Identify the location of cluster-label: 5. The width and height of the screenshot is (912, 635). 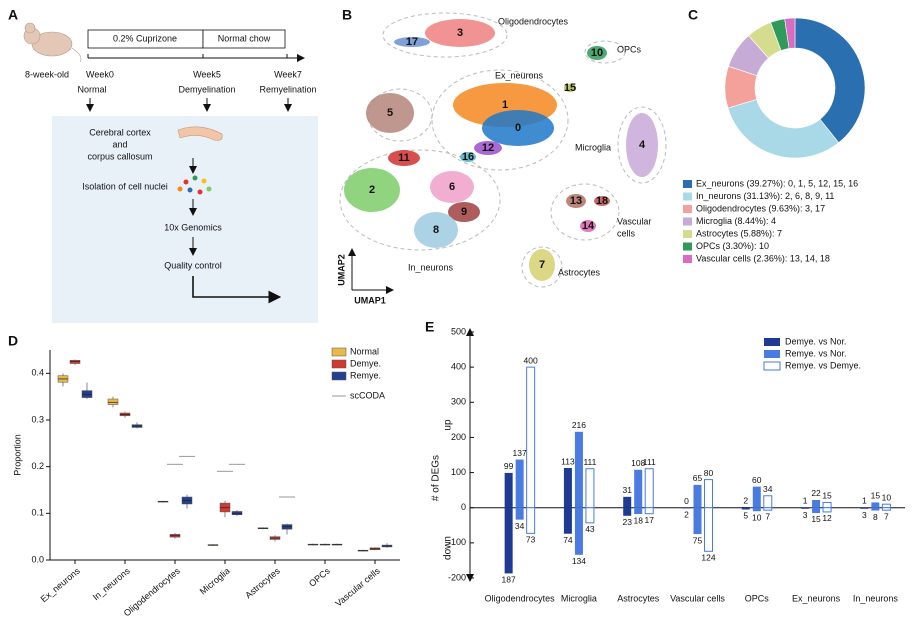
(390, 113).